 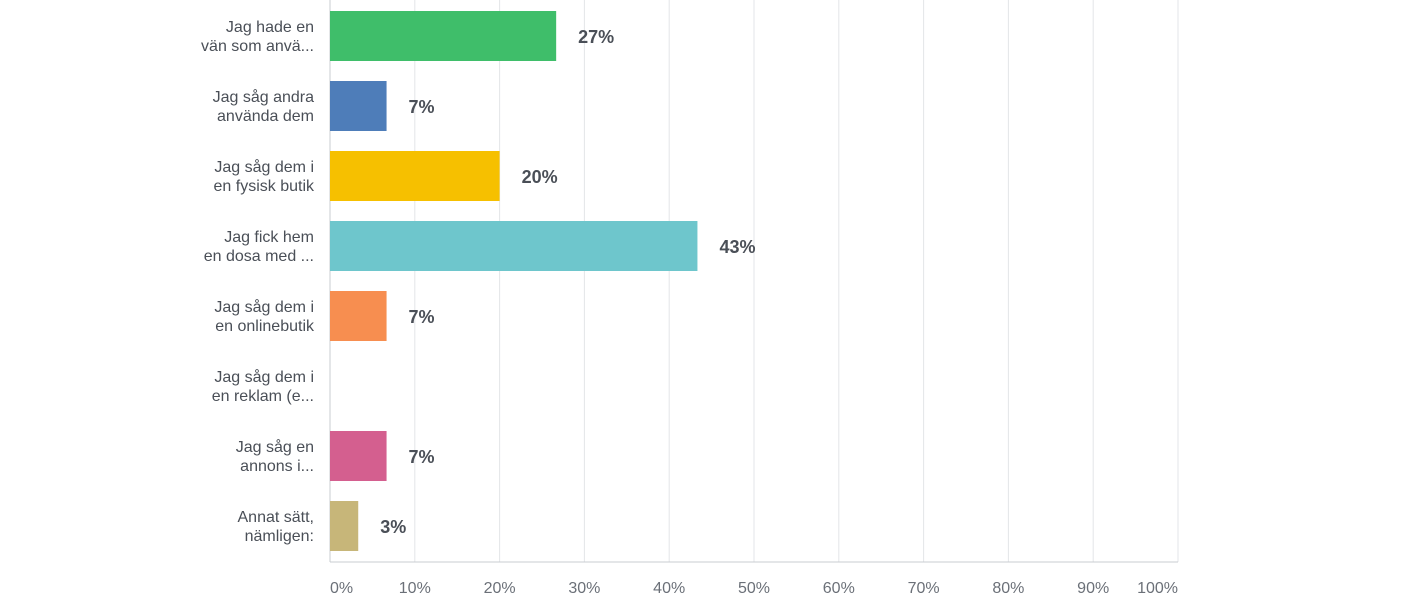 I want to click on x-axis-ticks: 0% 10% 20% 30% 40% 50% 60% 70% 80% 90% 100%, so click(x=754, y=588).